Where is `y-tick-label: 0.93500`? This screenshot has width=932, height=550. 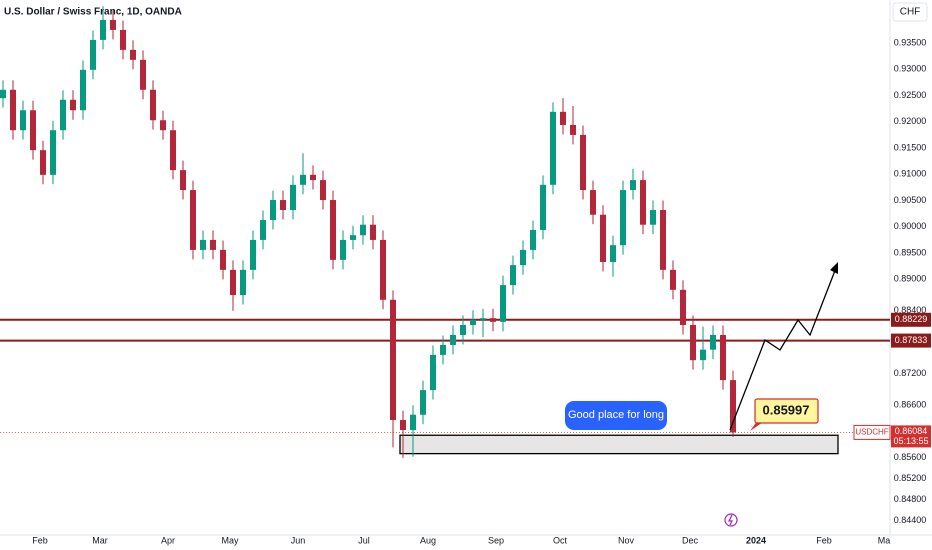 y-tick-label: 0.93500 is located at coordinates (910, 42).